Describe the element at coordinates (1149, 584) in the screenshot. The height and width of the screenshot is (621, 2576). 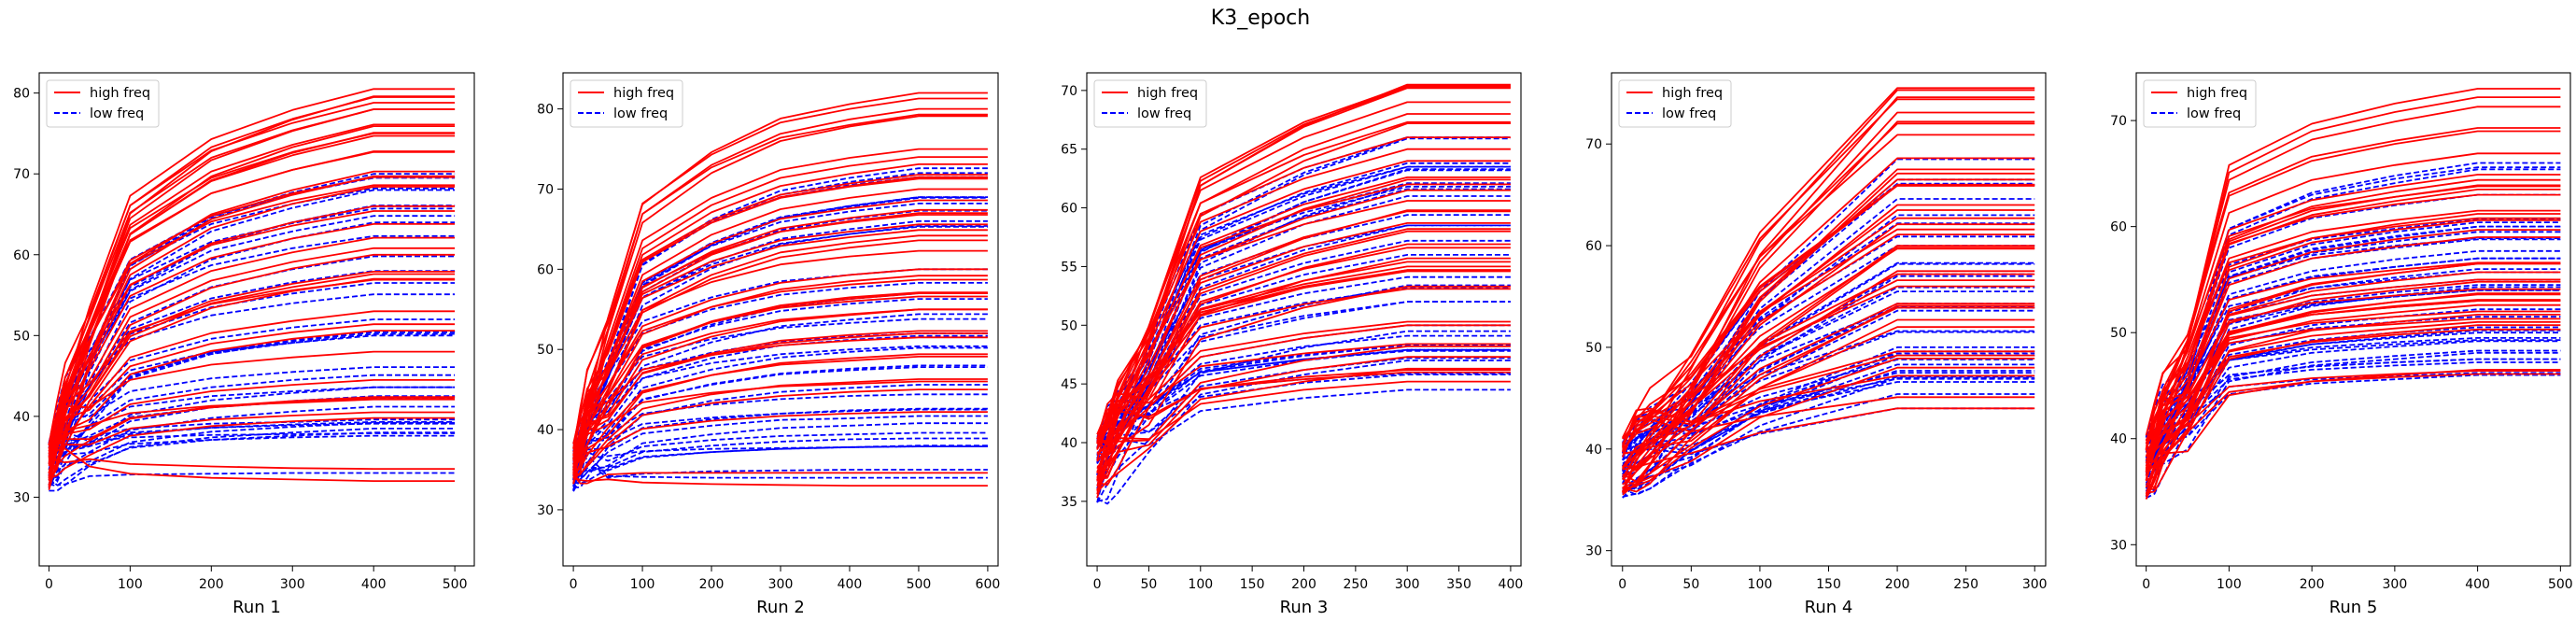
I see `x-tick-label: 50` at that location.